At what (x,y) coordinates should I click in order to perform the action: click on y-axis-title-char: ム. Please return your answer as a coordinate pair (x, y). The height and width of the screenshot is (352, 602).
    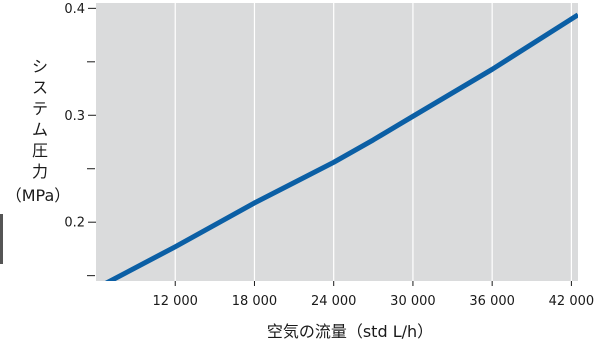
    Looking at the image, I should click on (40, 129).